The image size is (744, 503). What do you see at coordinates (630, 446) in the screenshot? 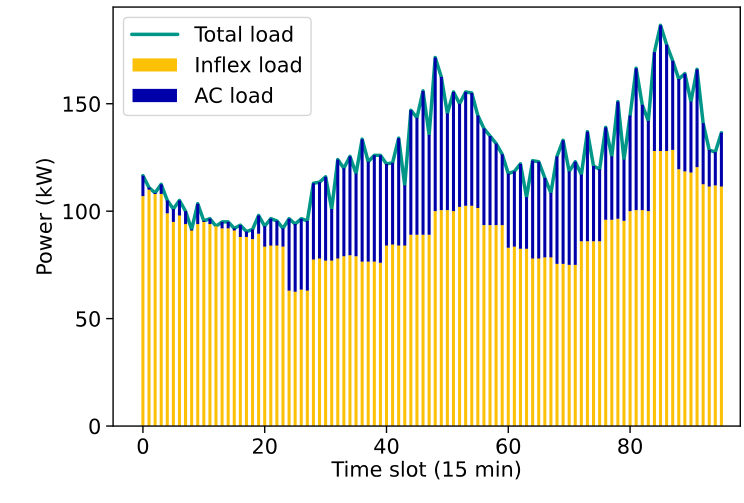
I see `x-tick-label: 80` at bounding box center [630, 446].